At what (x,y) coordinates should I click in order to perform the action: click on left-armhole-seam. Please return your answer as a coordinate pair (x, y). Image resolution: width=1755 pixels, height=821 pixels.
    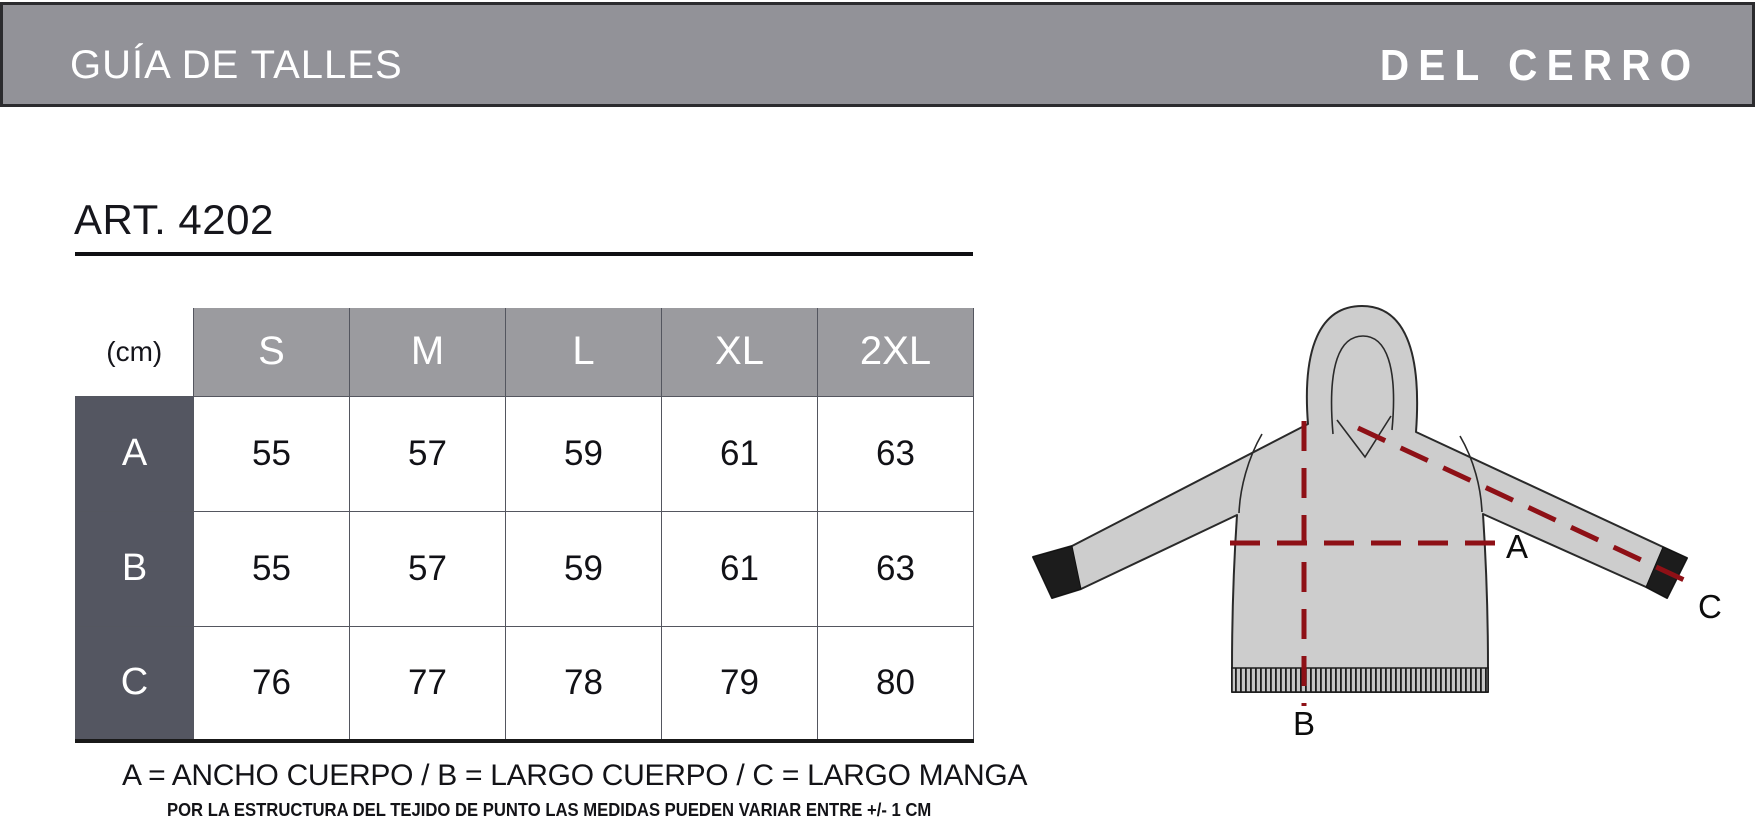
    Looking at the image, I should click on (1250, 473).